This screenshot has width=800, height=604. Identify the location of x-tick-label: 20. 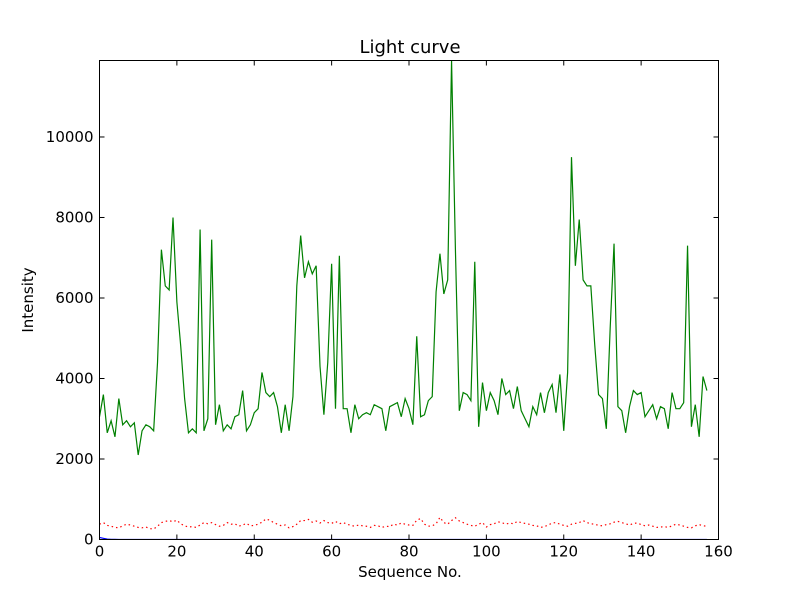
(176, 552).